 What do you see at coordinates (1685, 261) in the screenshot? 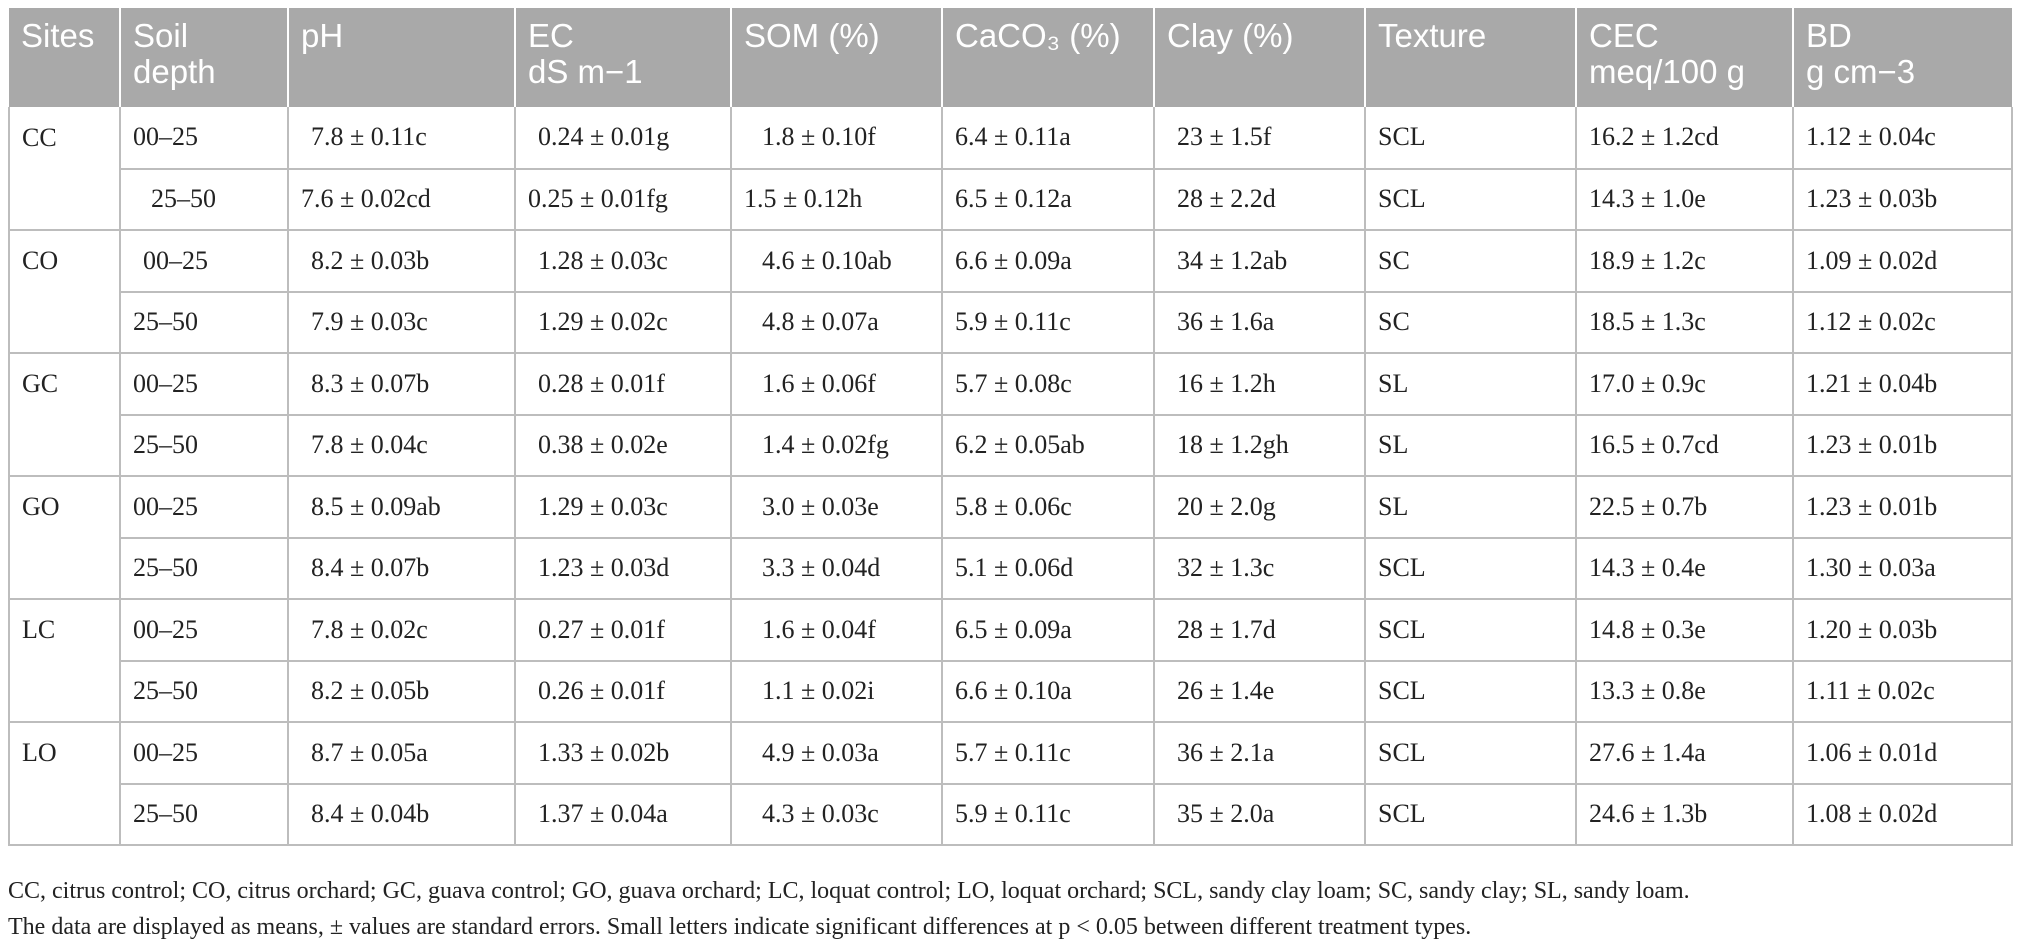
I see `table-cell-cec: 18.9 ± 1.2c` at bounding box center [1685, 261].